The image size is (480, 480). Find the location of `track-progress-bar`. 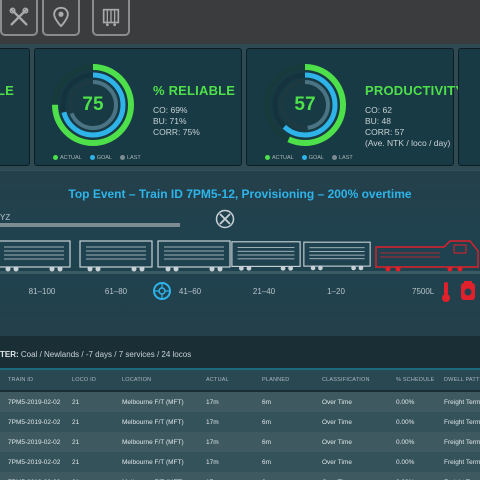

track-progress-bar is located at coordinates (90, 225).